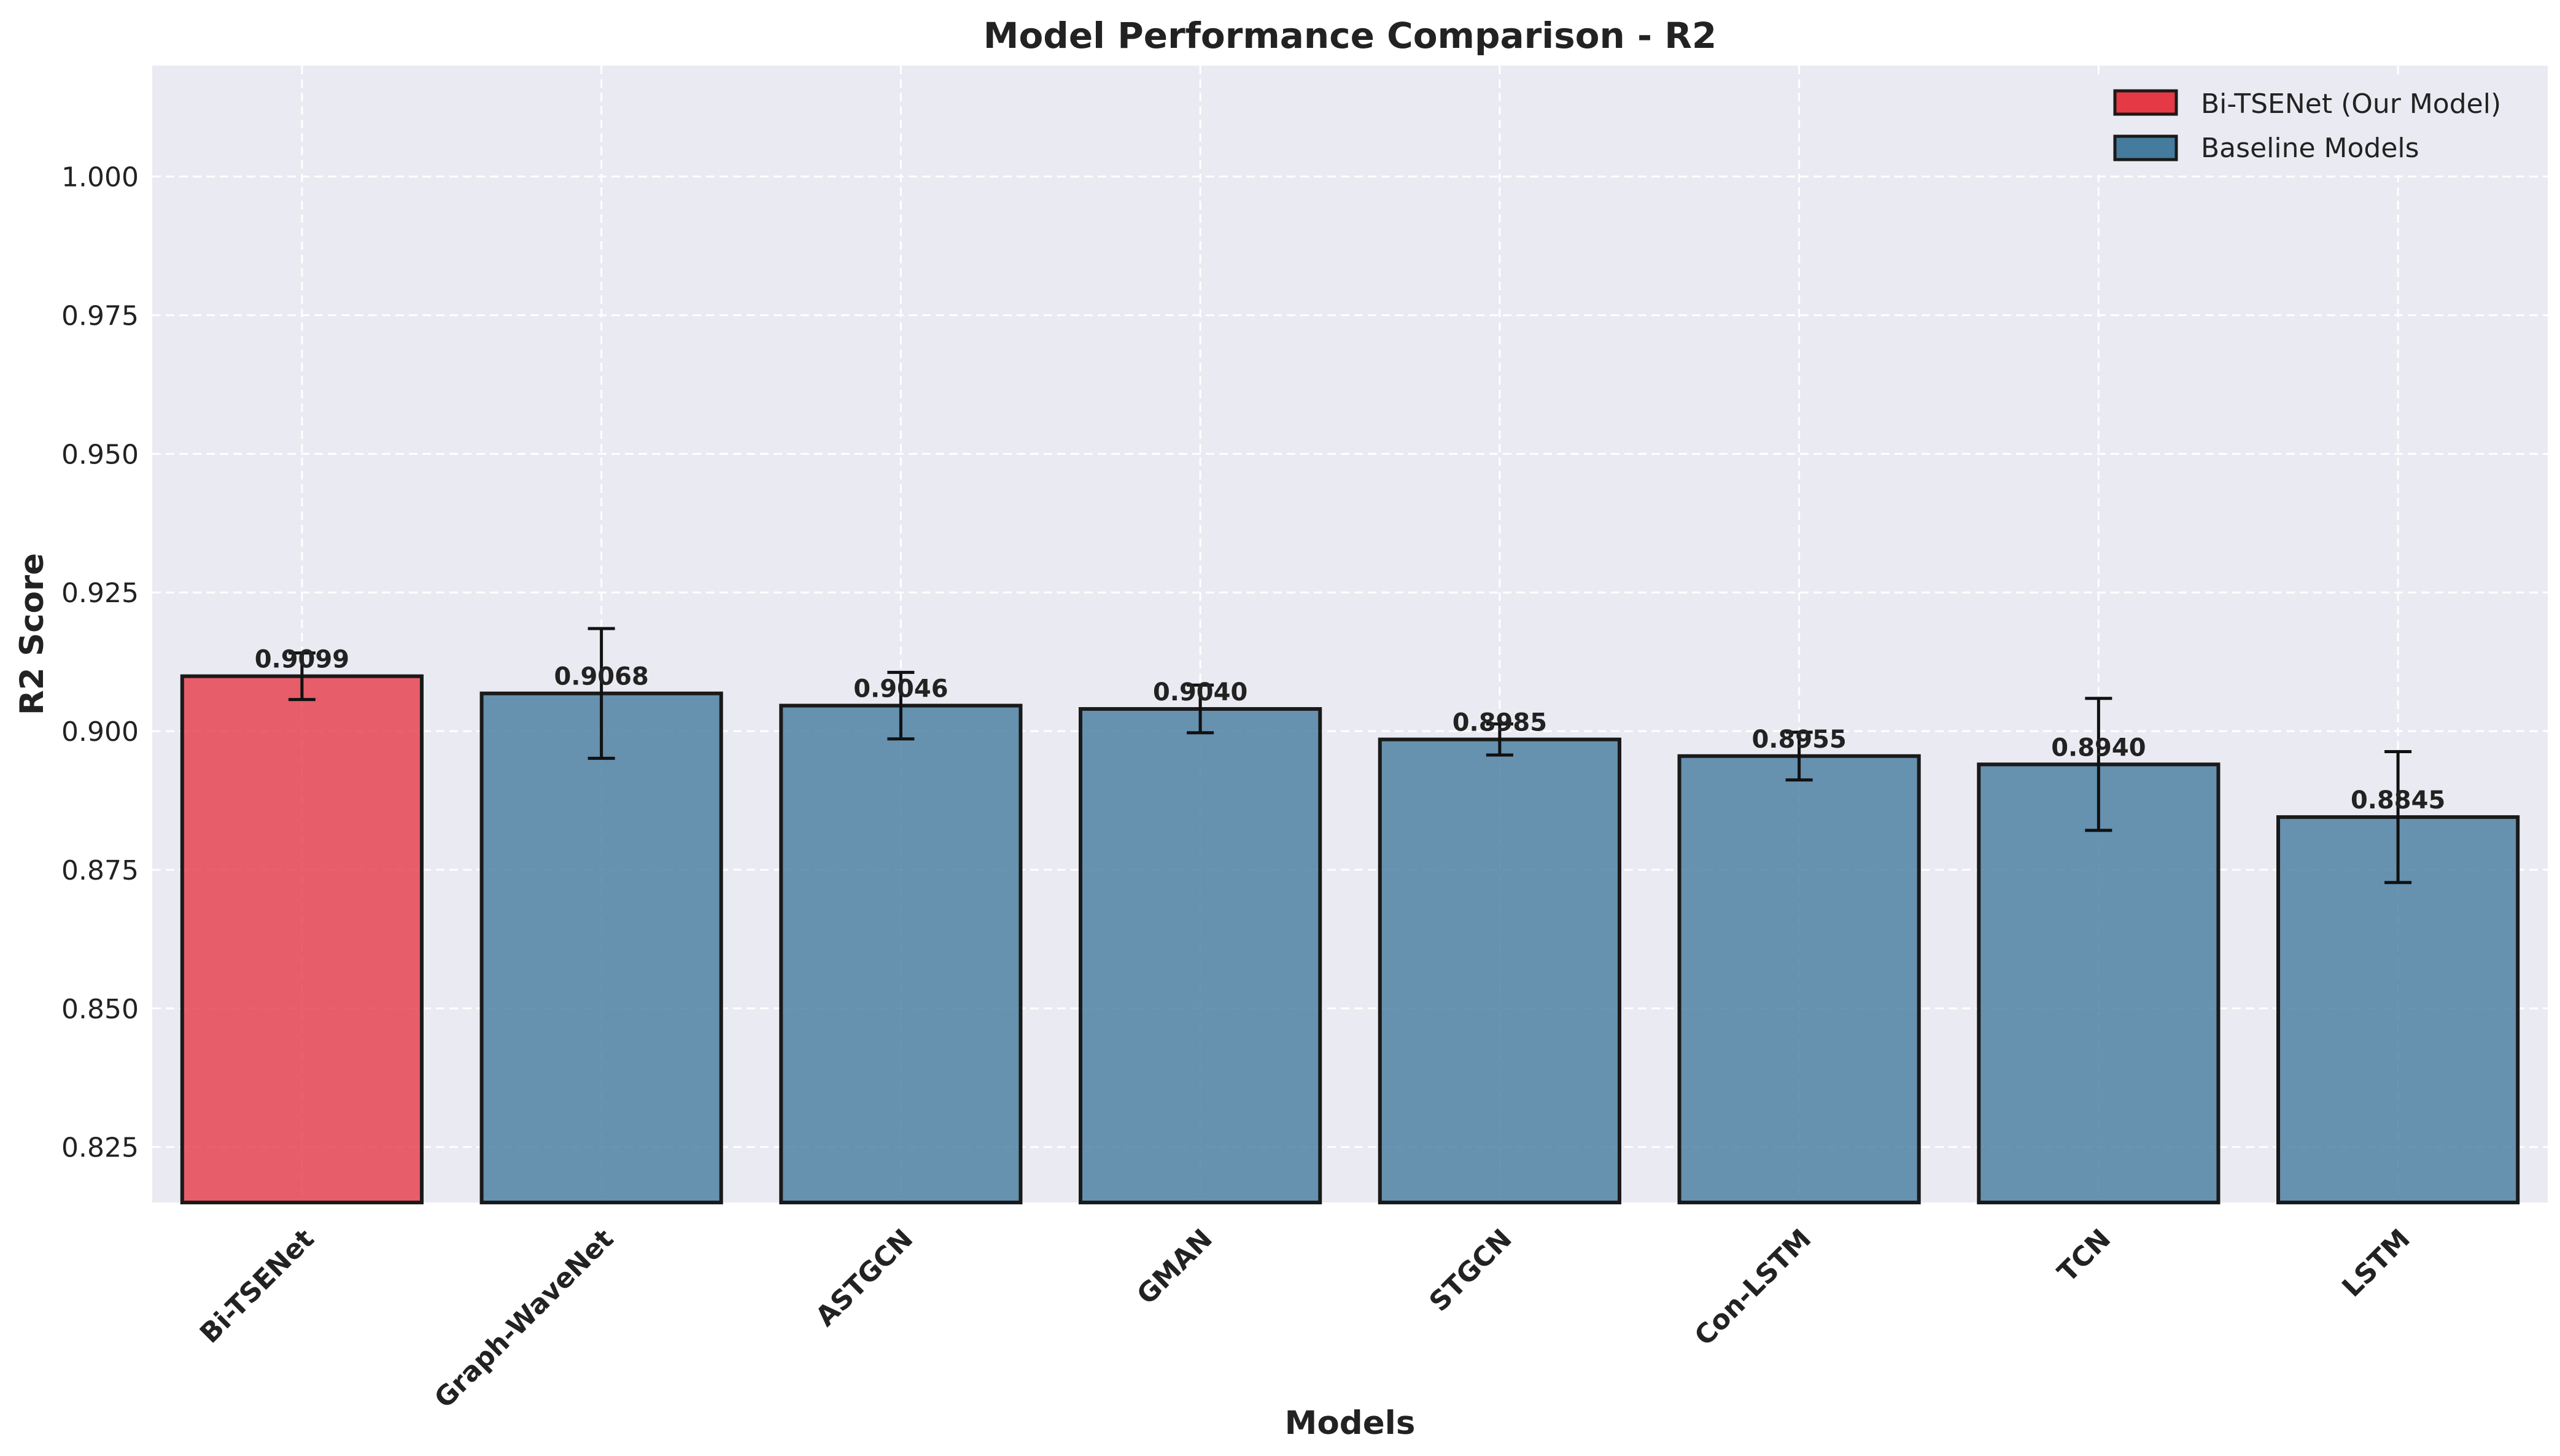  Describe the element at coordinates (1175, 1267) in the screenshot. I see `x-tick-label: GMAN` at that location.